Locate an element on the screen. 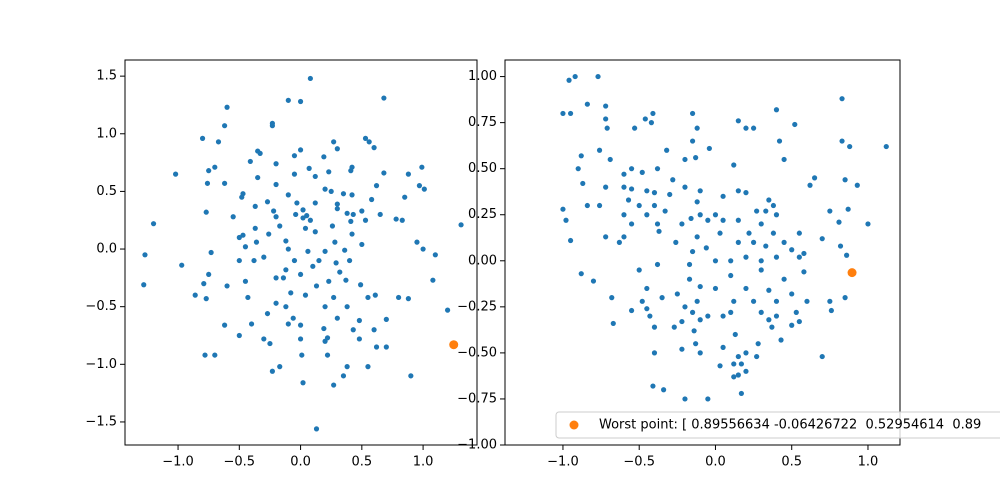  x-tick-label: −0.5 is located at coordinates (639, 462).